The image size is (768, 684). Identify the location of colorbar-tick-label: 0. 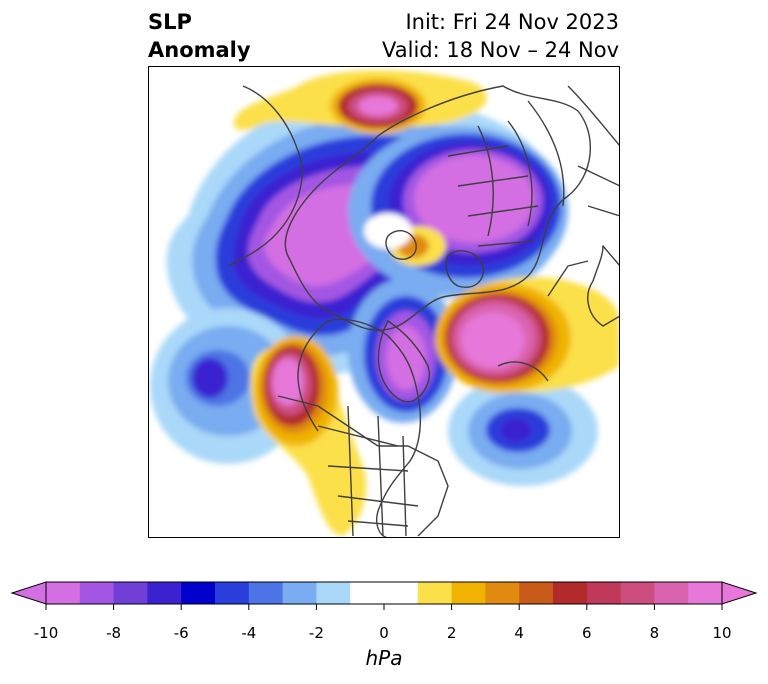
(384, 633).